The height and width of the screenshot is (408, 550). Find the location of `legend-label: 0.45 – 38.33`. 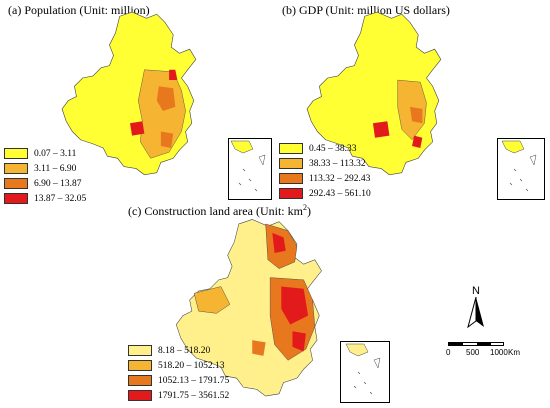

legend-label: 0.45 – 38.33 is located at coordinates (333, 148).